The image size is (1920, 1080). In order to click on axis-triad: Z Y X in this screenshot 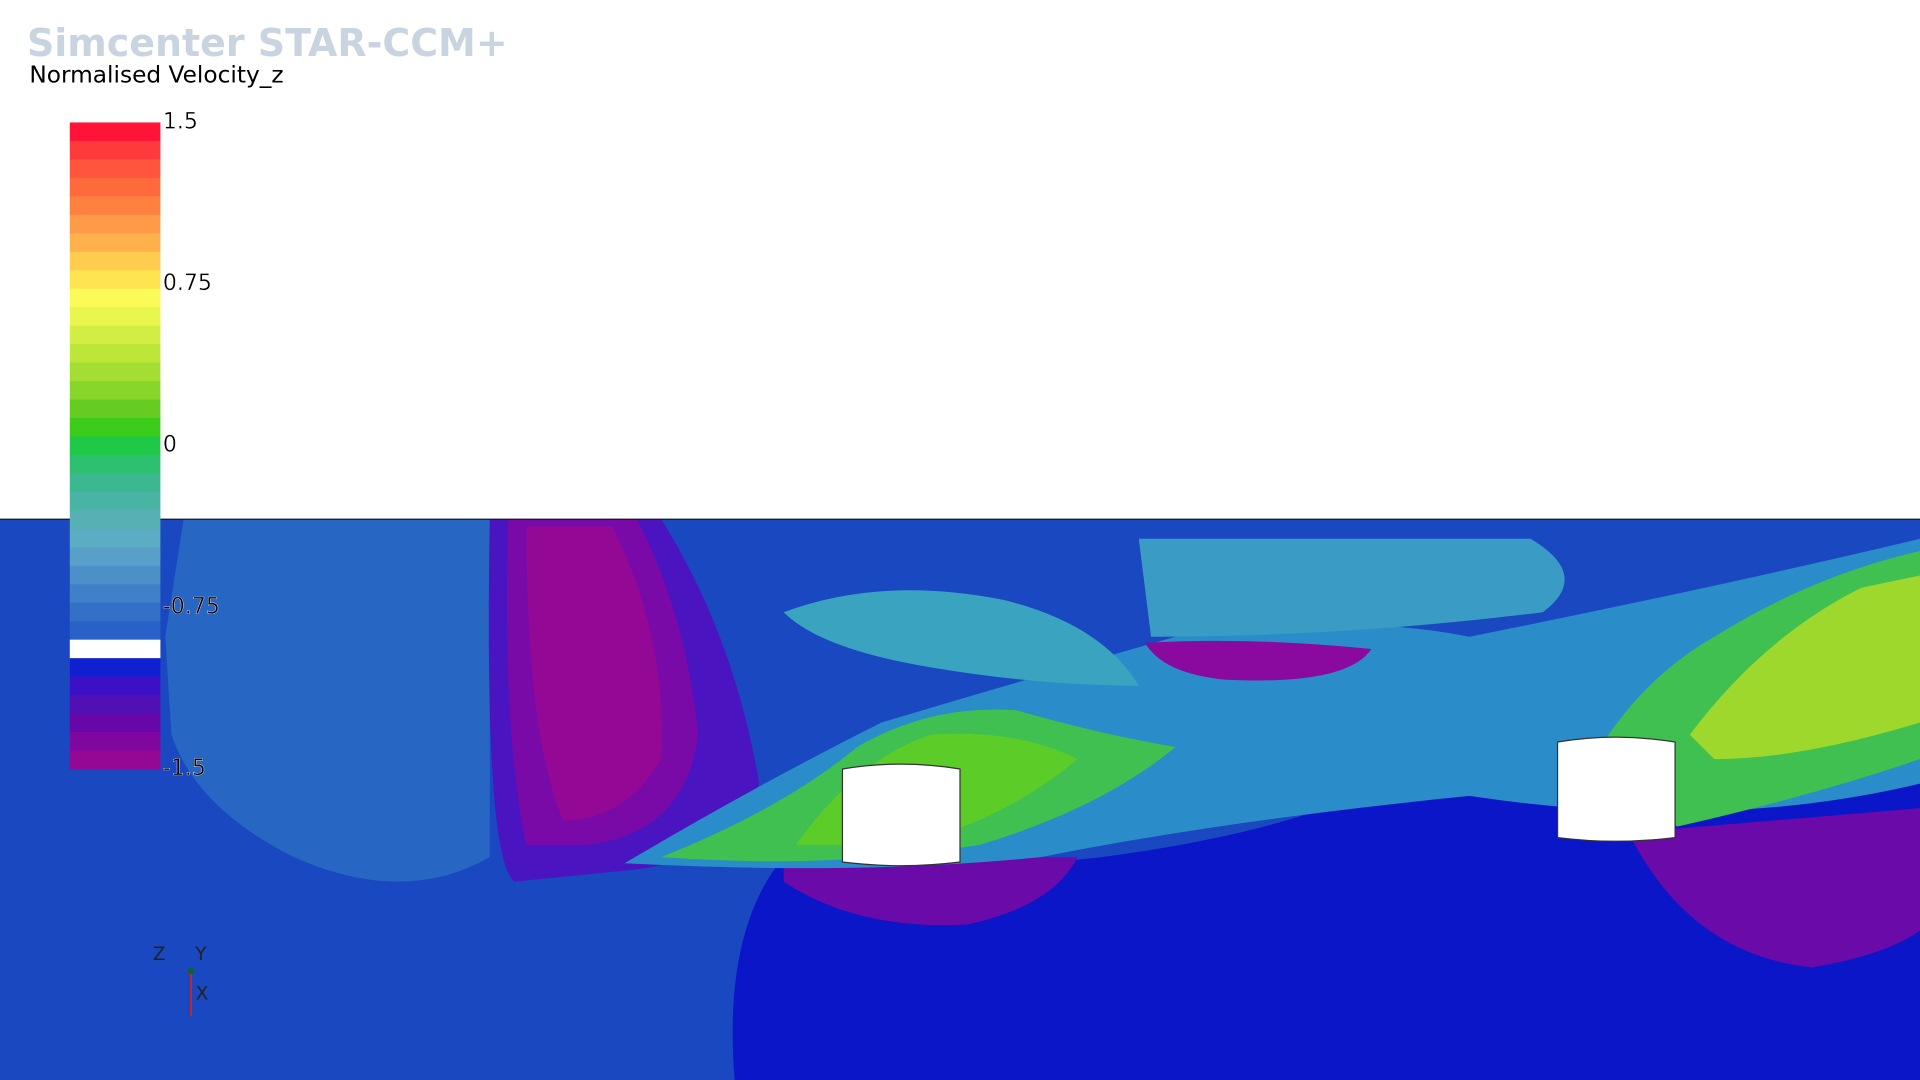, I will do `click(177, 980)`.